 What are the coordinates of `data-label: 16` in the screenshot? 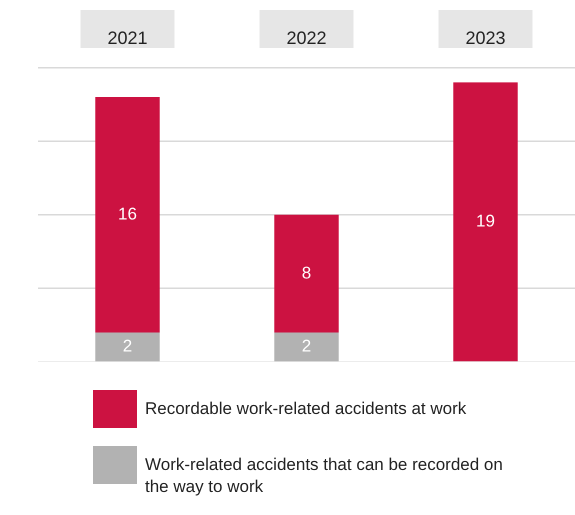 It's located at (127, 214).